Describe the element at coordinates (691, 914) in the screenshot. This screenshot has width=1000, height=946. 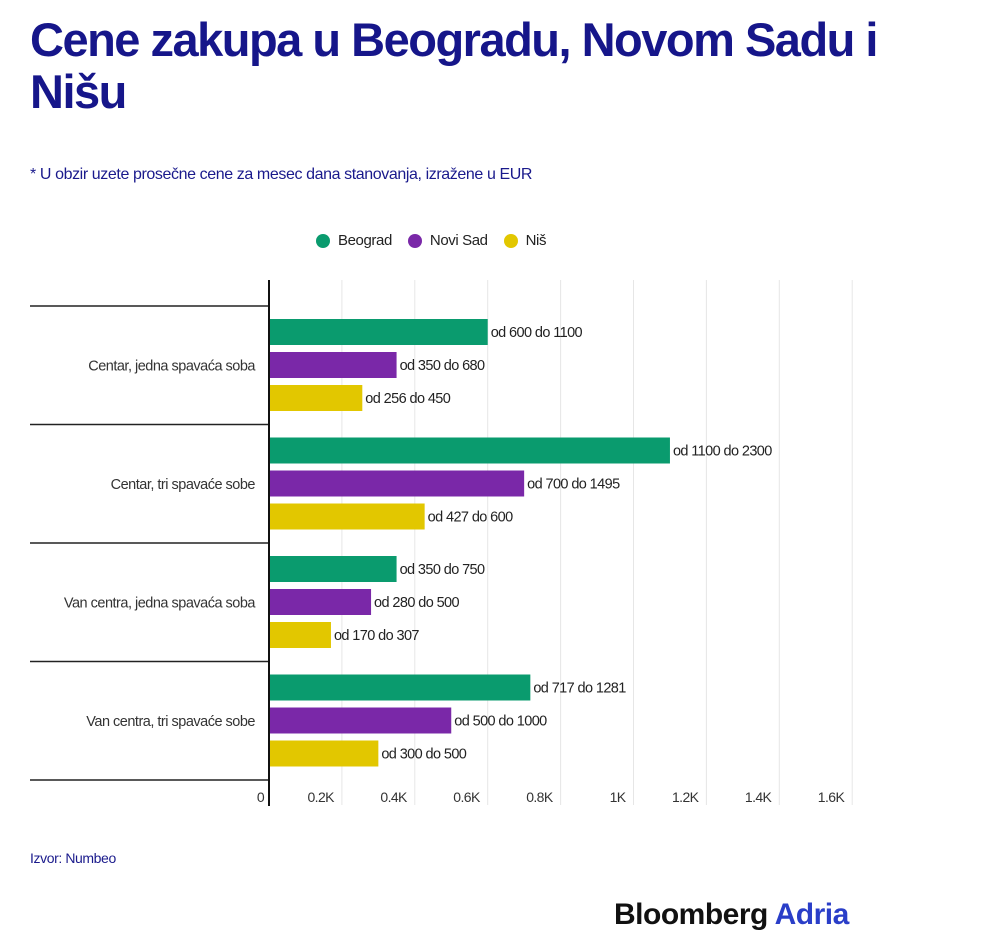
I see `logo-brand: Bloomberg` at that location.